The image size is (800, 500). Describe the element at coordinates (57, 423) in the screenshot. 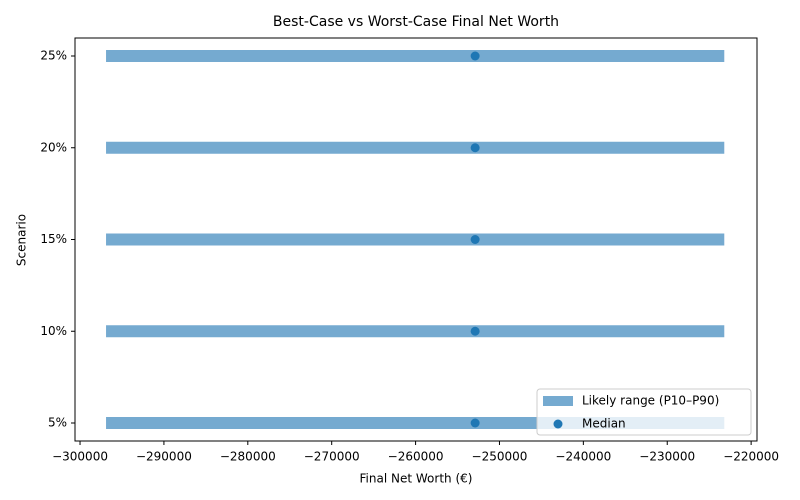

I see `y-tick-label: 5%` at that location.